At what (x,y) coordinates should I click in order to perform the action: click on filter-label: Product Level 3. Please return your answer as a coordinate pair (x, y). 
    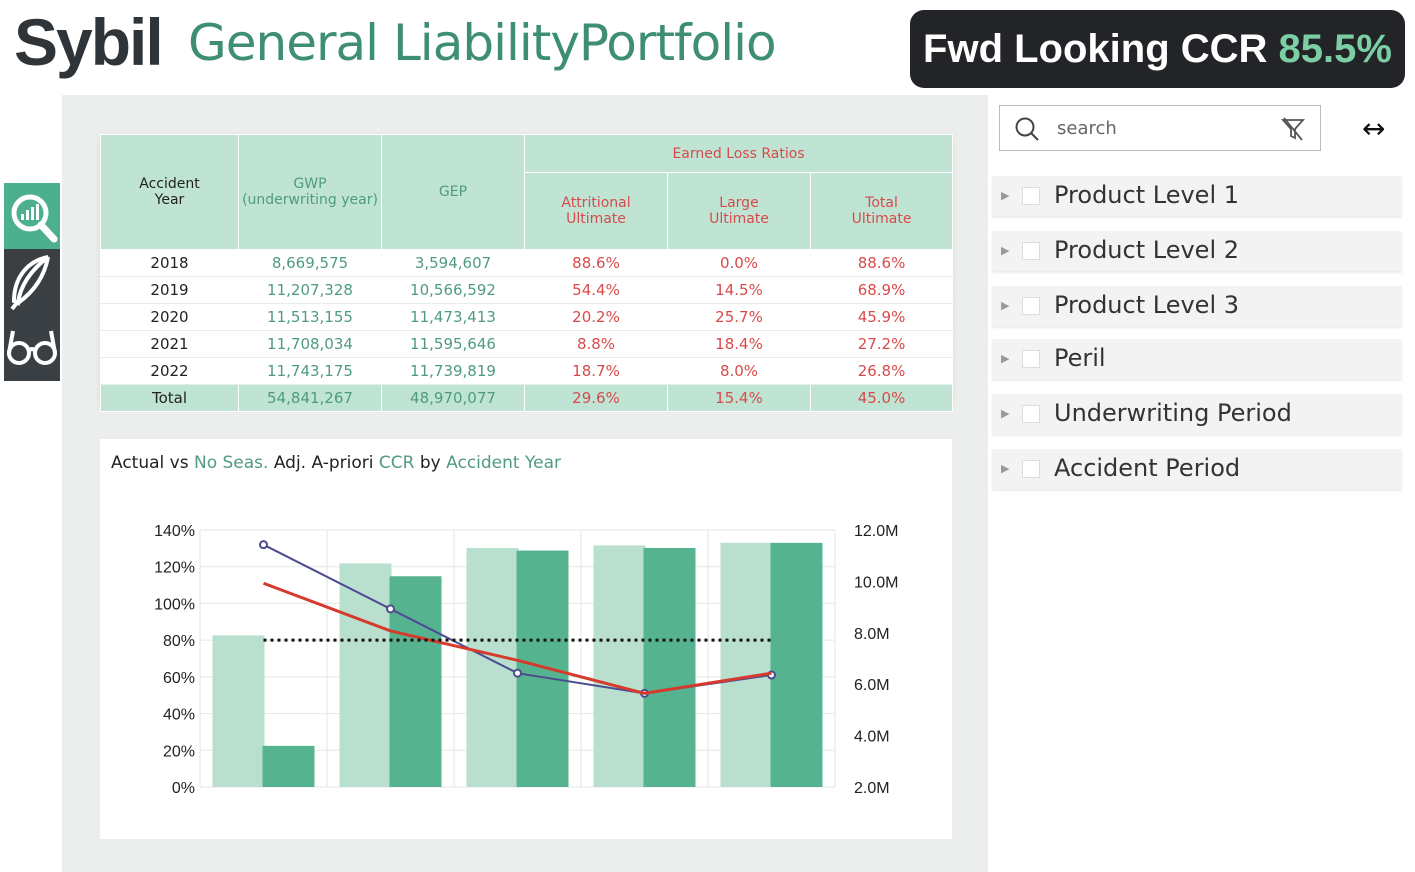
    Looking at the image, I should click on (1147, 305).